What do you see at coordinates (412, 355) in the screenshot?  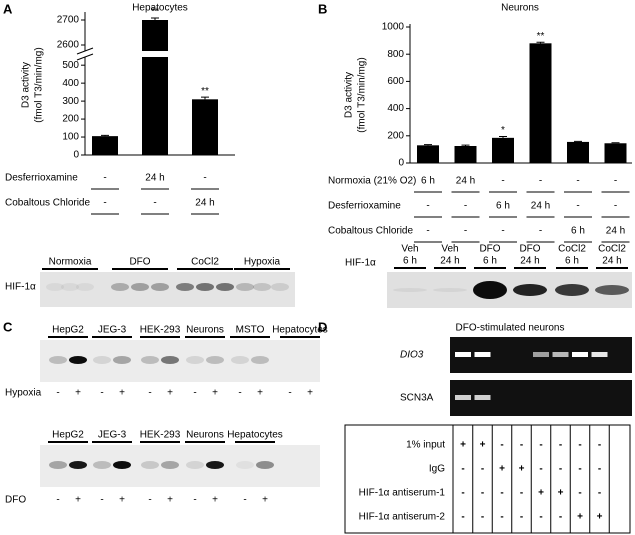 I see `gene-label: DIO3` at bounding box center [412, 355].